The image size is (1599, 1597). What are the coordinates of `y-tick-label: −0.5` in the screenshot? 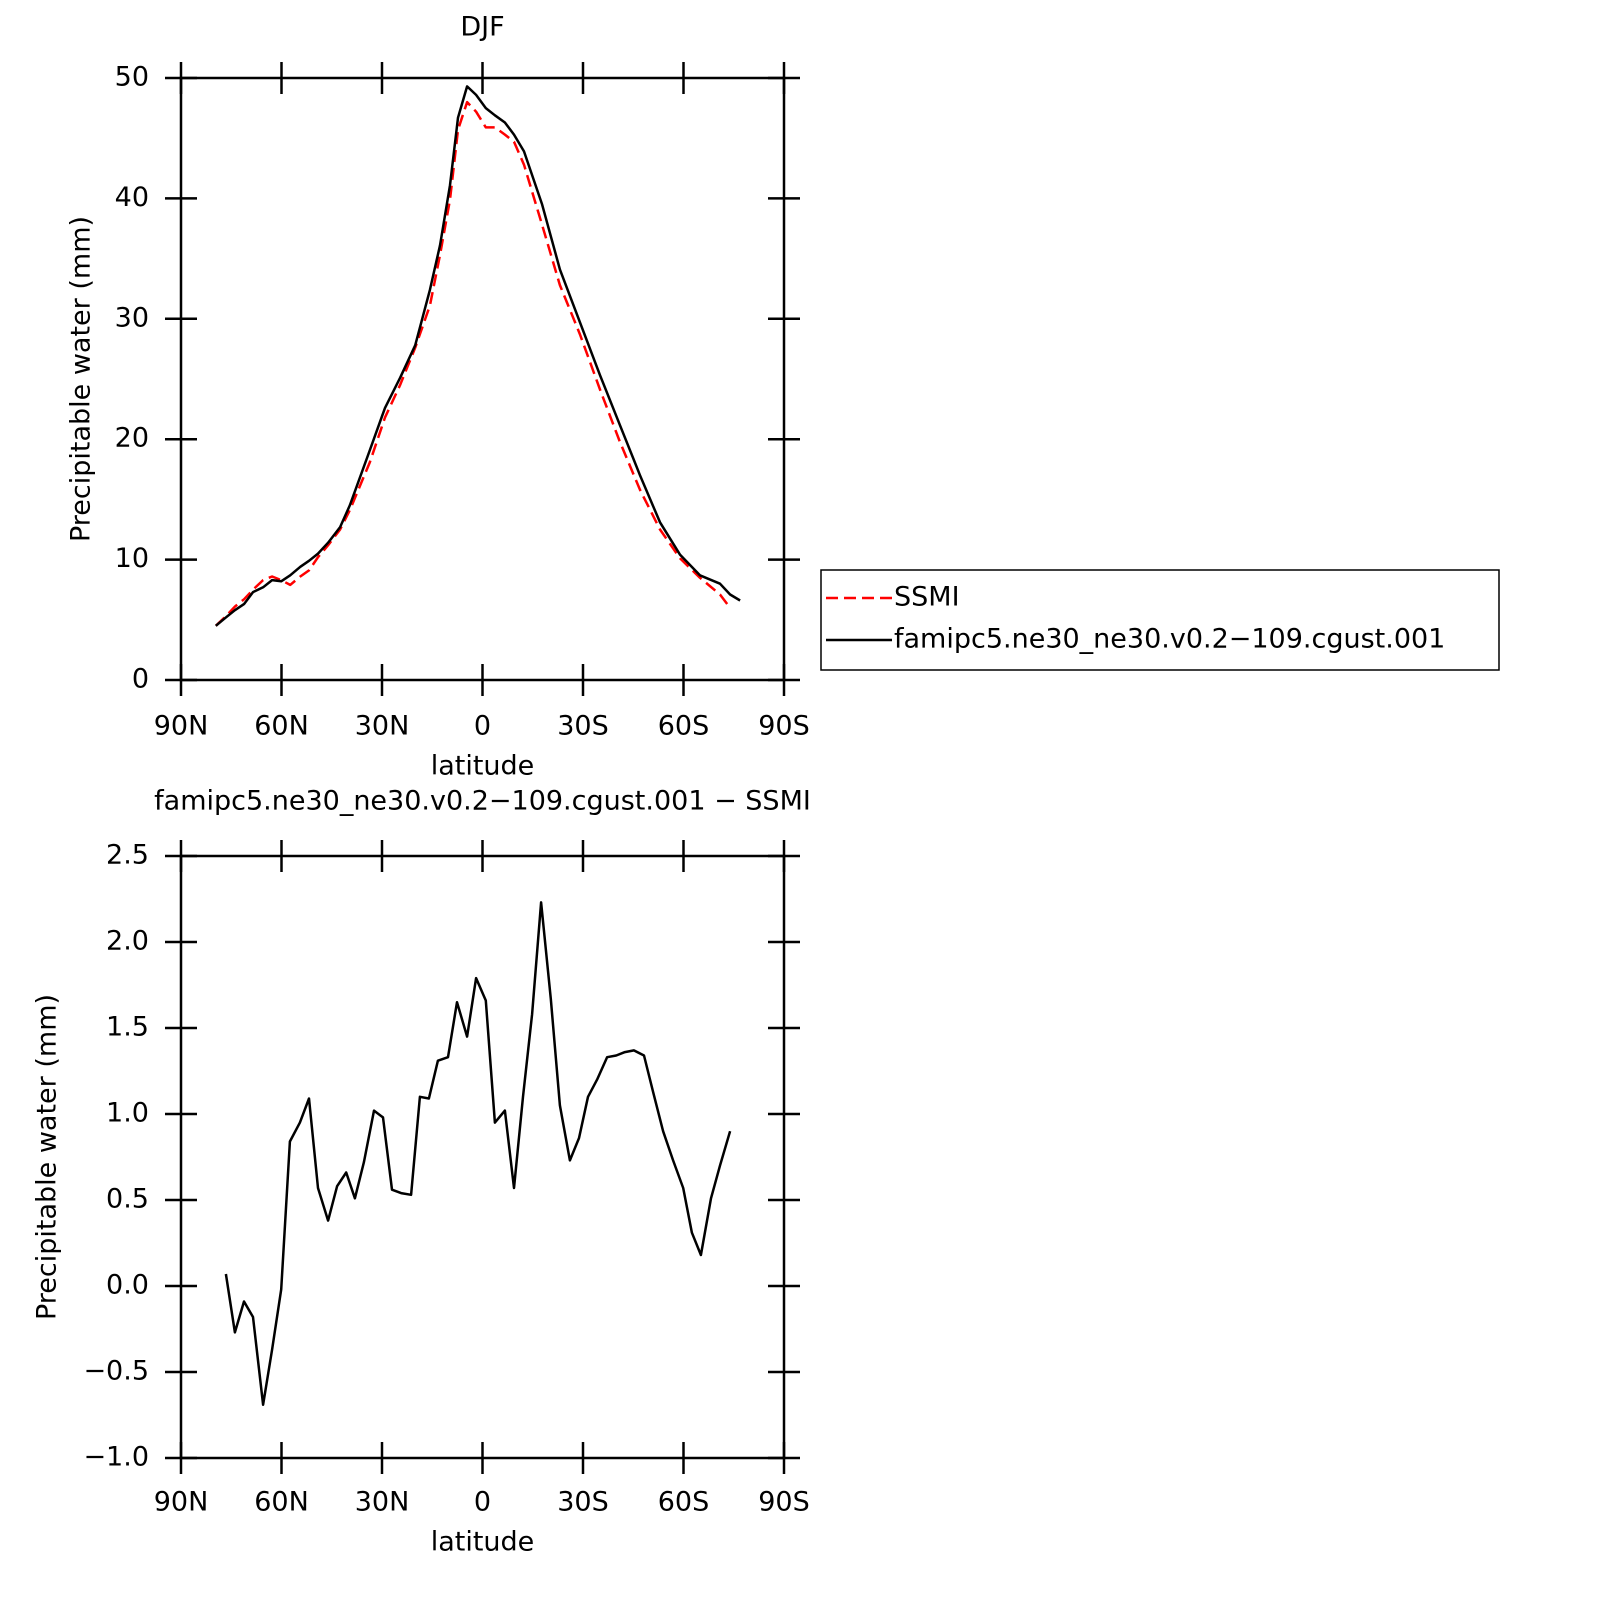 It's located at (116, 1371).